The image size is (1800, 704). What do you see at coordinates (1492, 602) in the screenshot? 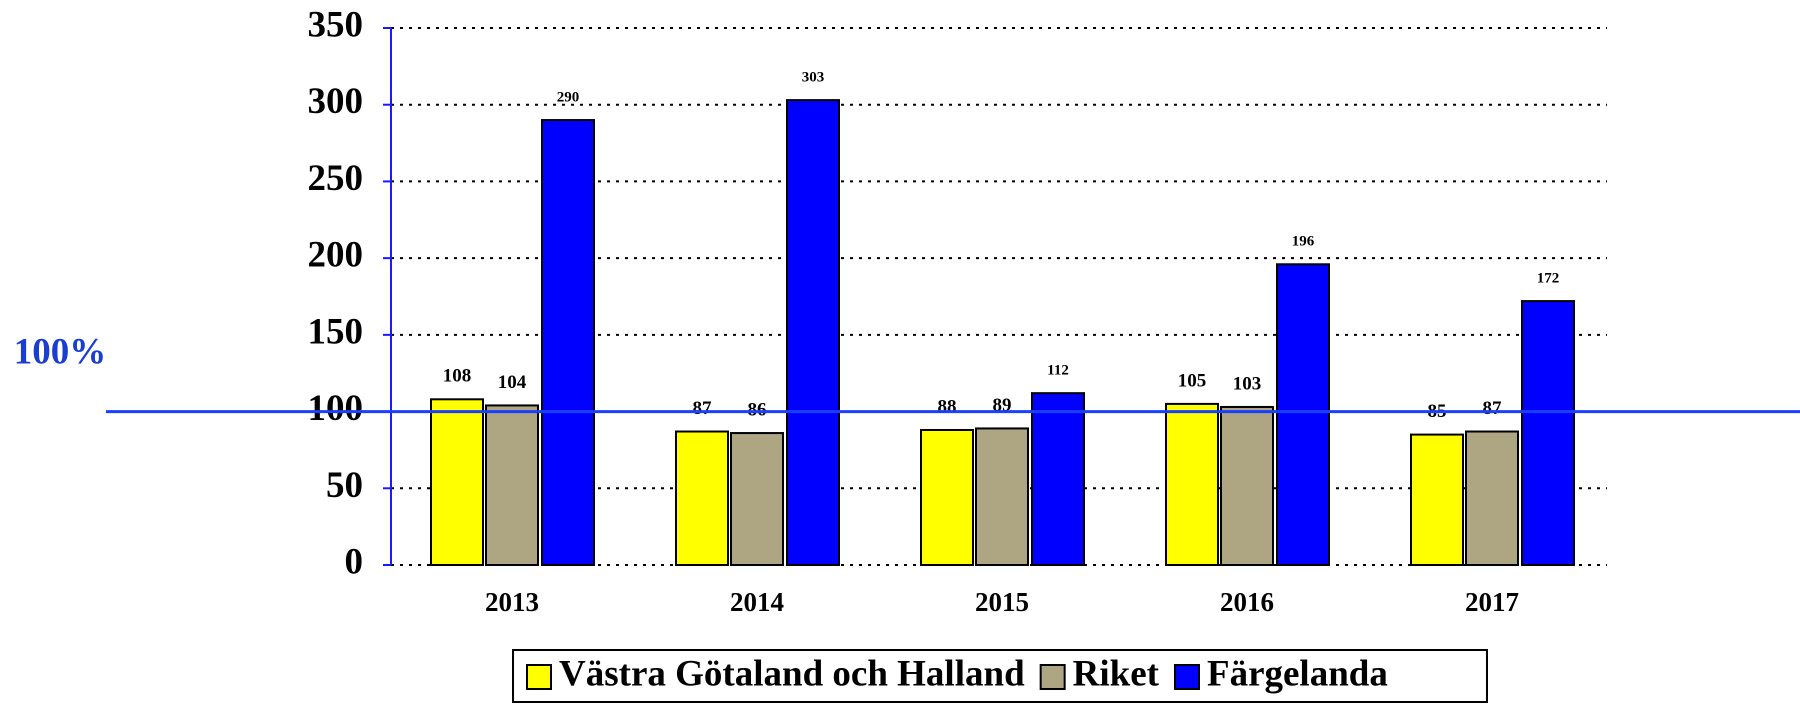
I see `x-tick-label: 2017` at bounding box center [1492, 602].